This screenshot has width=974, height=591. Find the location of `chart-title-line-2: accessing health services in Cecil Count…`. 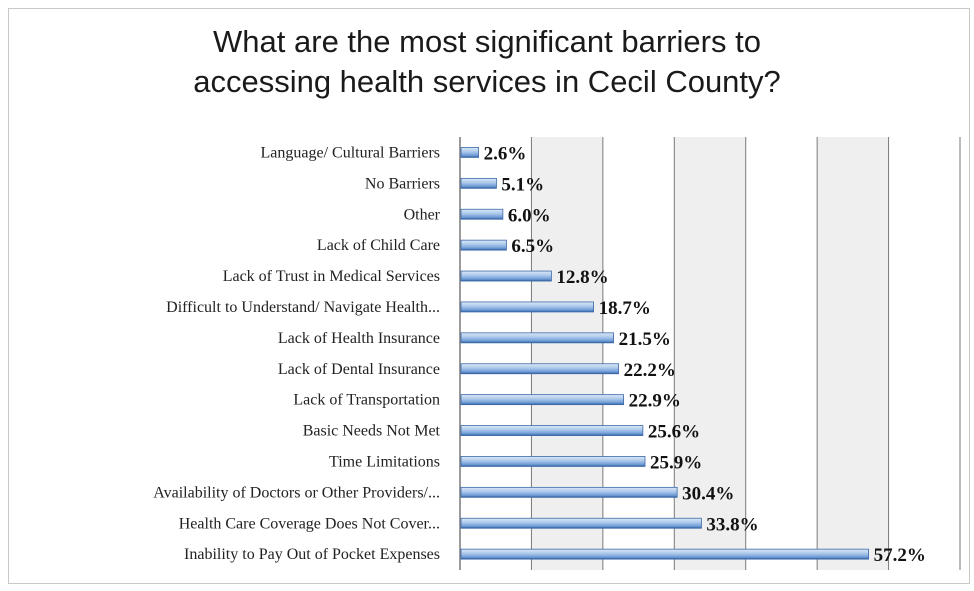

chart-title-line-2: accessing health services in Cecil Count… is located at coordinates (487, 81).